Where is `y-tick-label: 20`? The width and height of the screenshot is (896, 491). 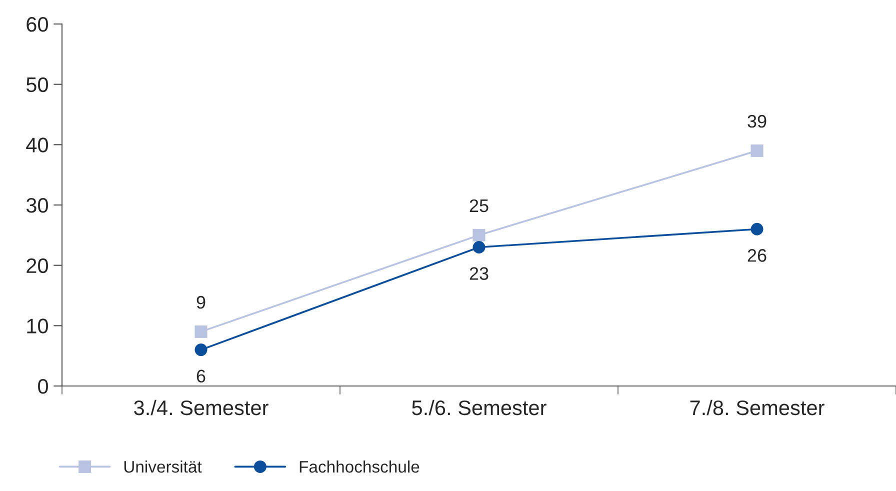 y-tick-label: 20 is located at coordinates (37, 266).